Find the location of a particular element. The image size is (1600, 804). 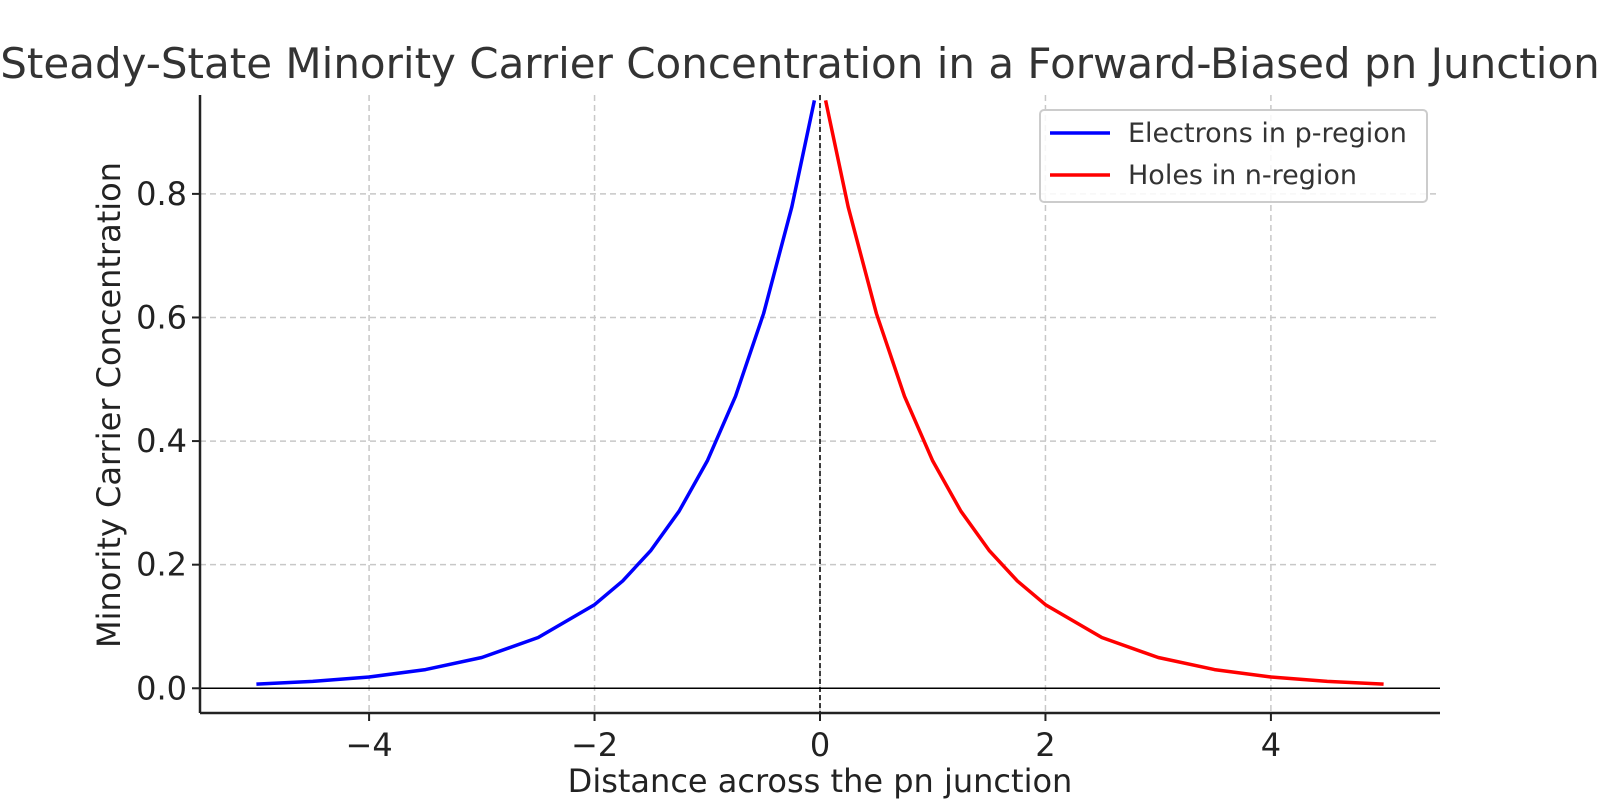

y-tick-label: 0.2 is located at coordinates (161, 565).